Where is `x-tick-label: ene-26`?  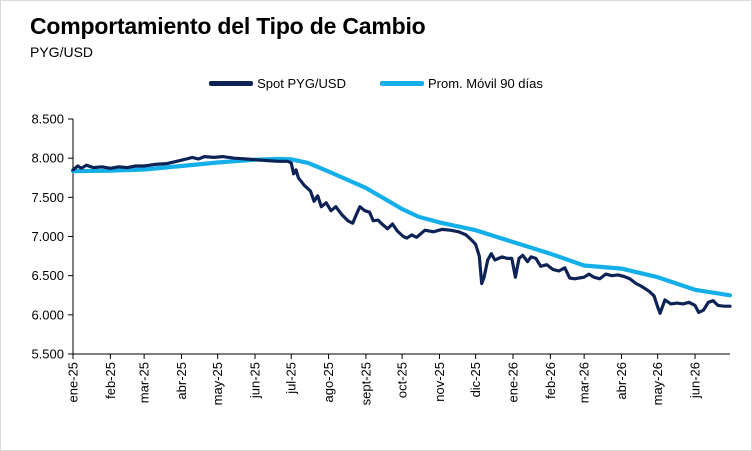
x-tick-label: ene-26 is located at coordinates (513, 382).